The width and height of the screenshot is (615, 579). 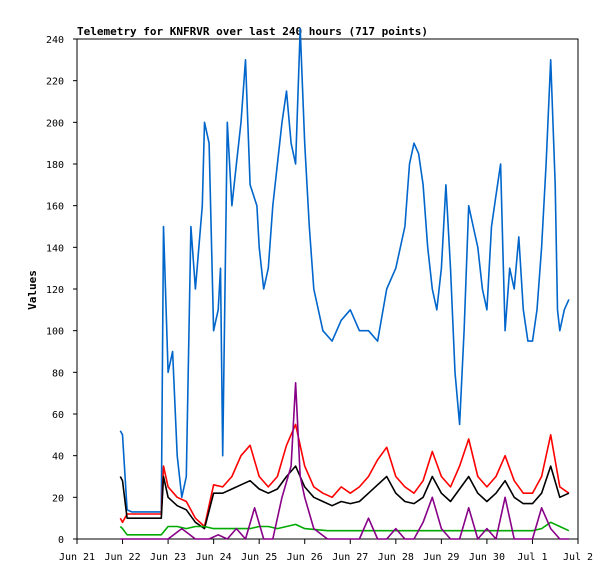 What do you see at coordinates (532, 557) in the screenshot?
I see `x-tick-label: Jul 1` at bounding box center [532, 557].